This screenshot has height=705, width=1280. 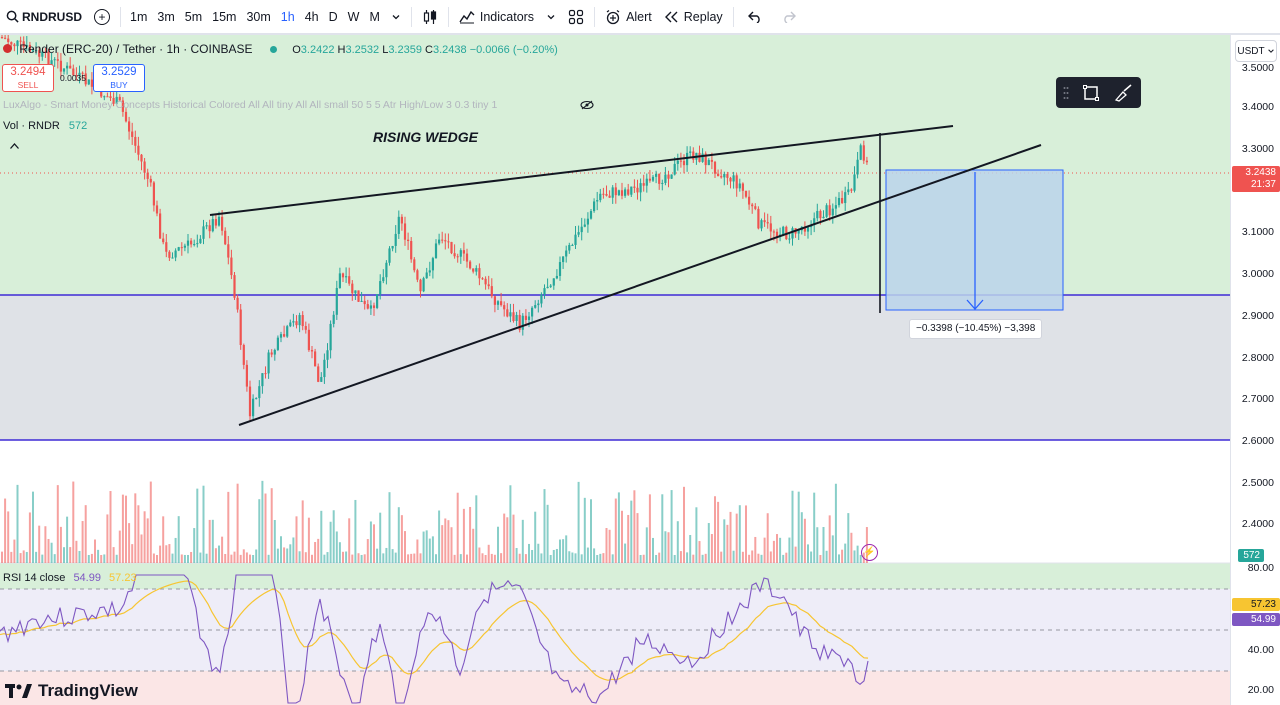 I want to click on currency-selector: USDT, so click(x=1256, y=51).